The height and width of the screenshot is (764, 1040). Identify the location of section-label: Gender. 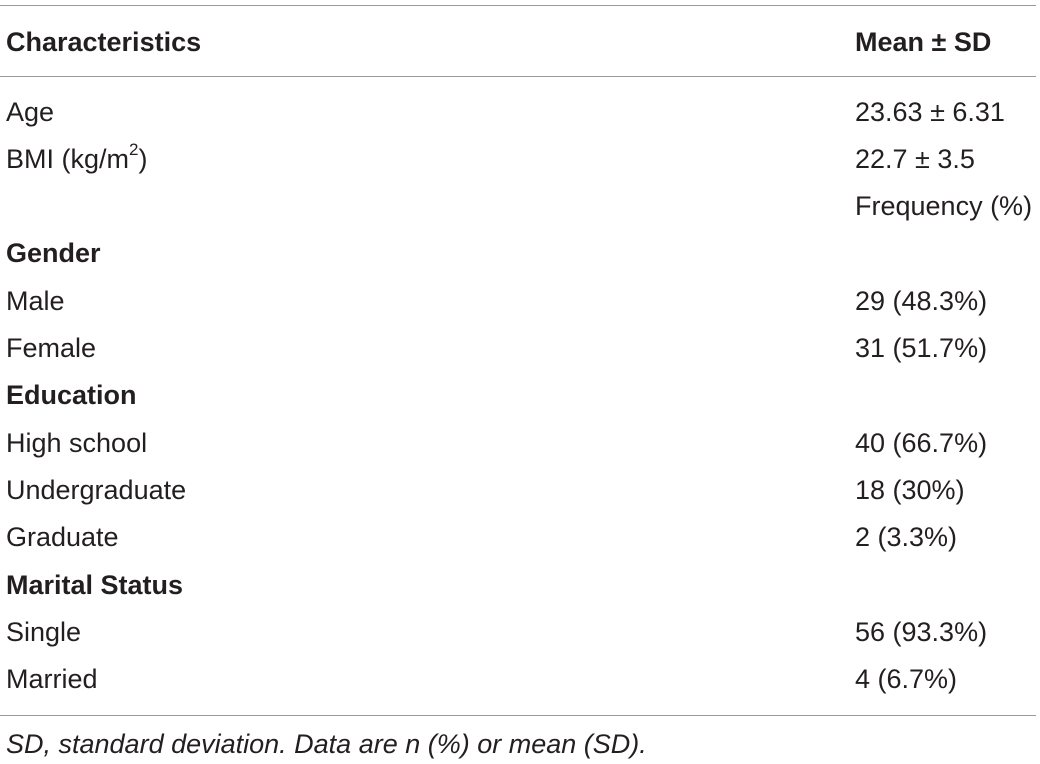
(53, 253).